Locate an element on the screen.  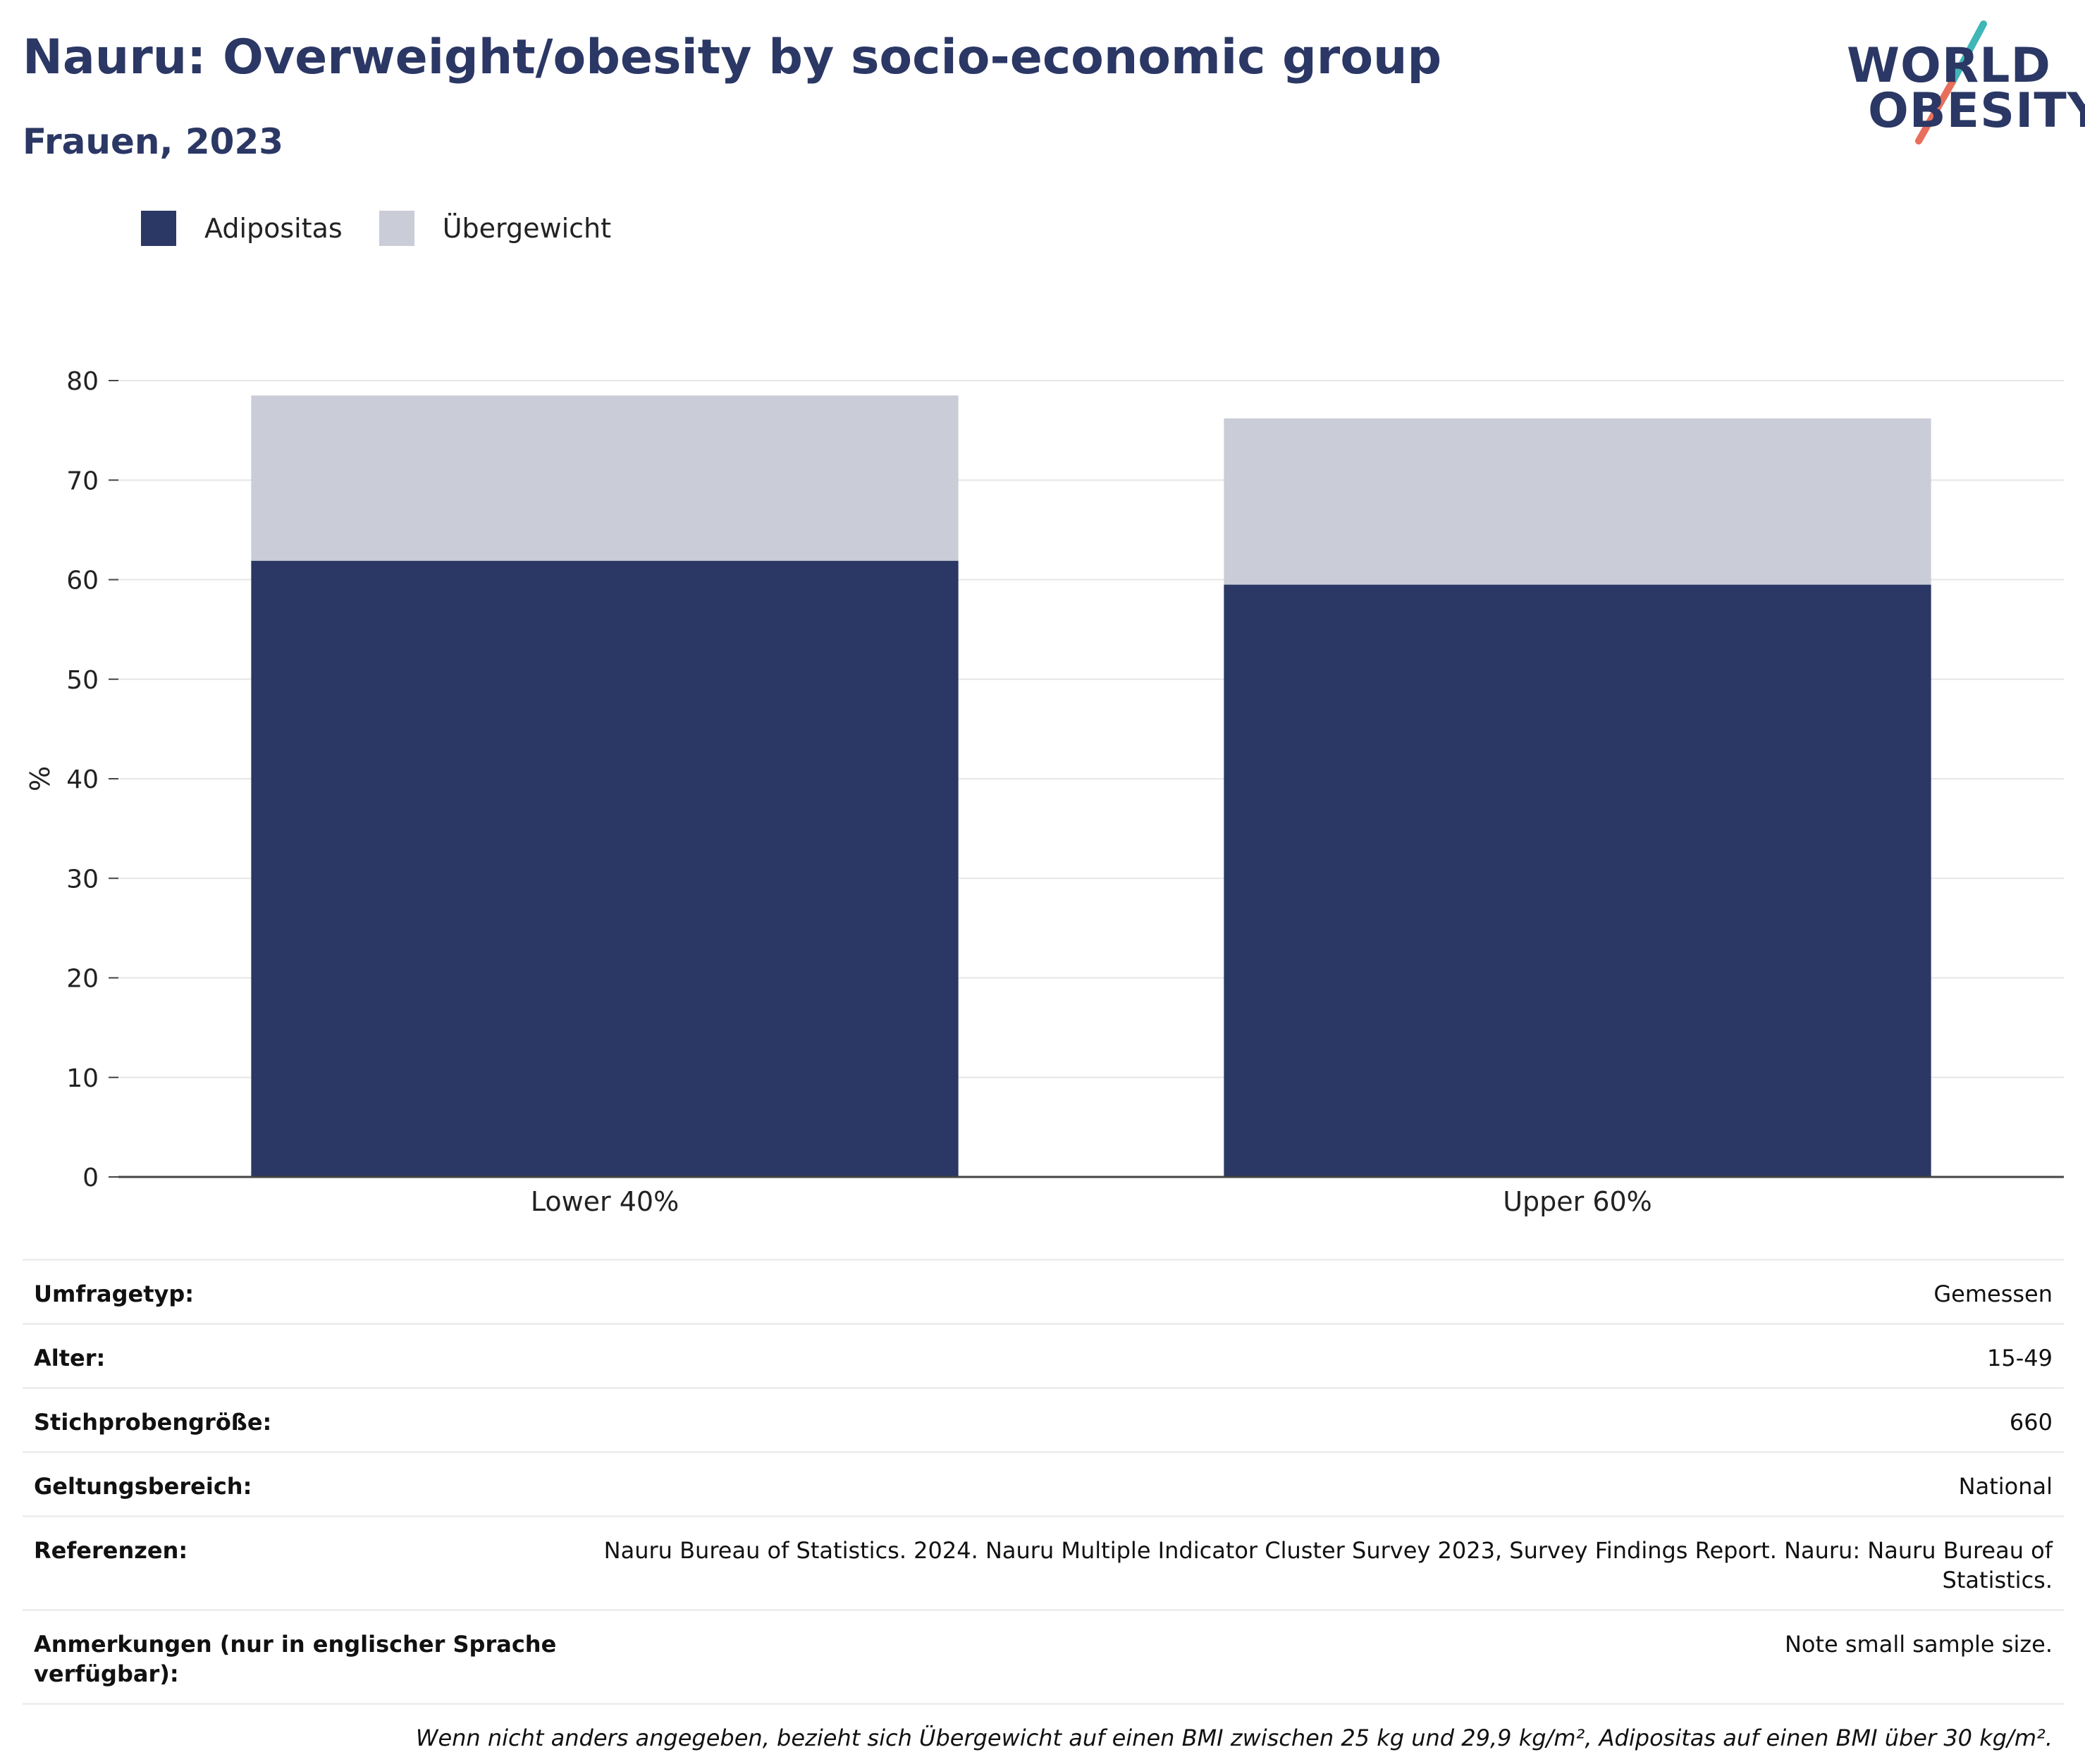
logo-slash-icon is located at coordinates (1951, 82).